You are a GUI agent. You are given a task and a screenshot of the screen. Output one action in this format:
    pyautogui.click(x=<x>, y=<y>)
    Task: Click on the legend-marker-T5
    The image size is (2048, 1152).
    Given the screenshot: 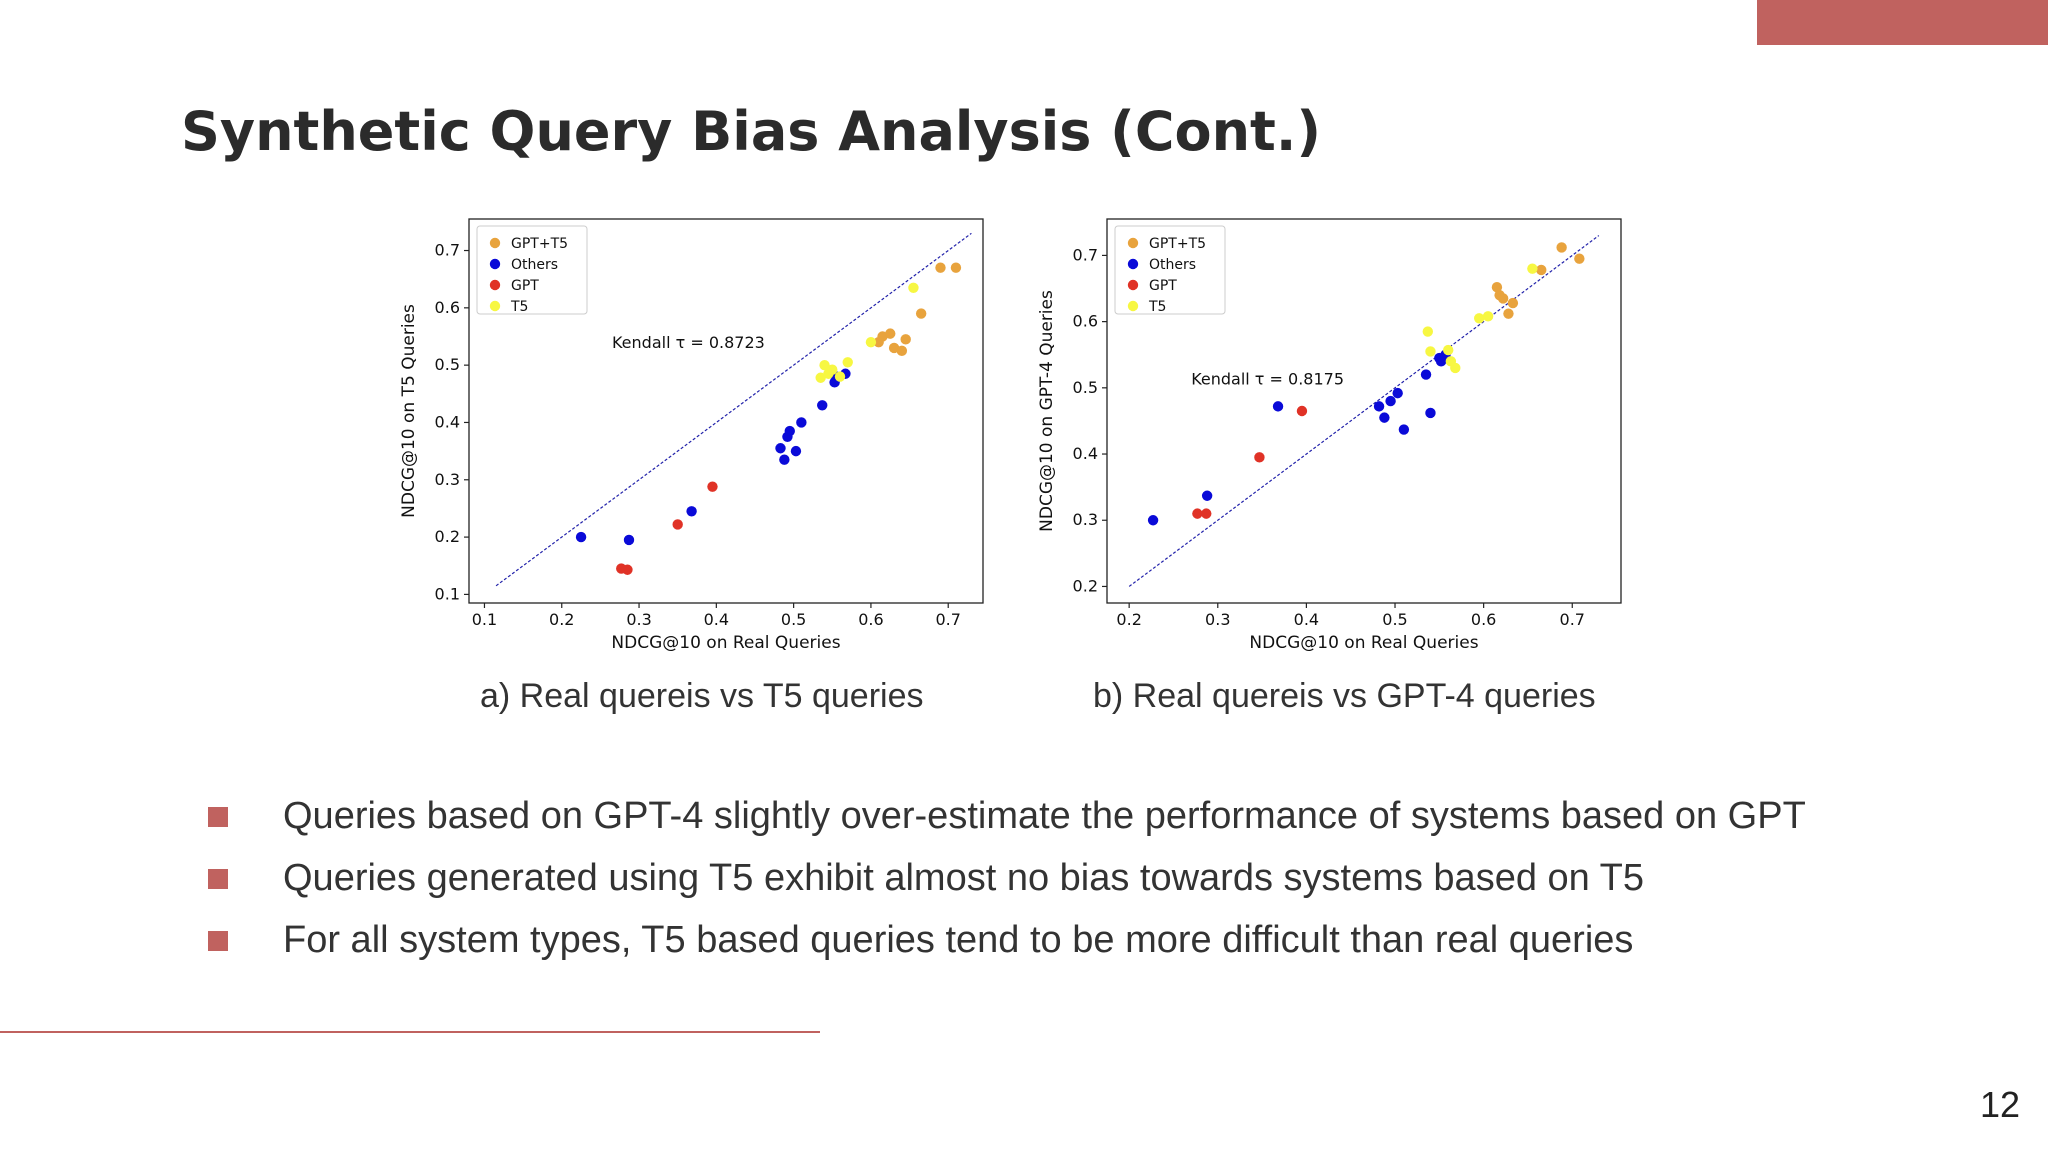 What is the action you would take?
    pyautogui.click(x=1133, y=306)
    